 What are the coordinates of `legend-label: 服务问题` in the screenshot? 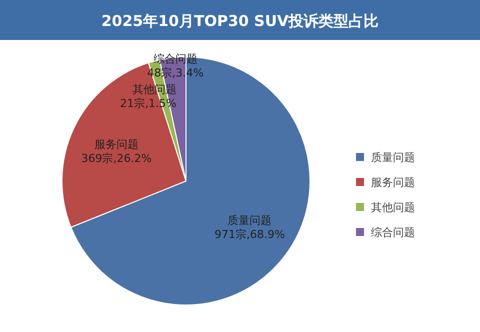 It's located at (393, 182).